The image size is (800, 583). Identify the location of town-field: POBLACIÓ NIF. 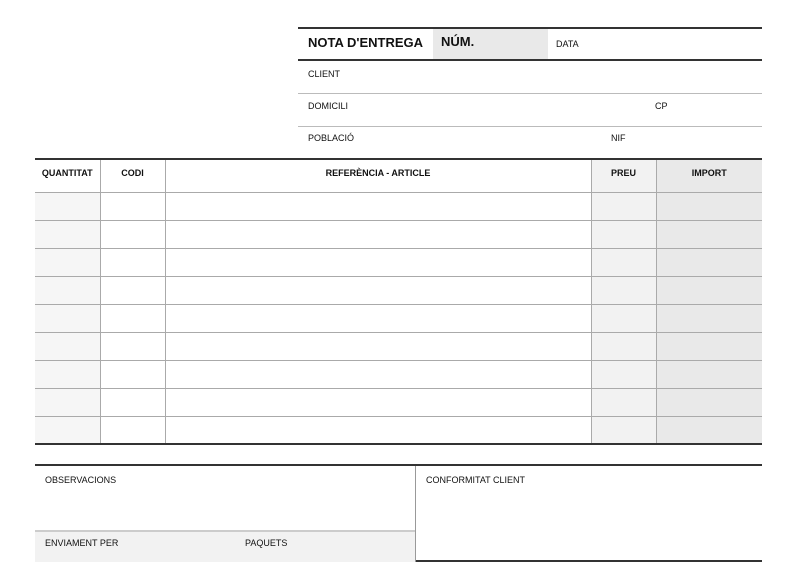
(530, 143).